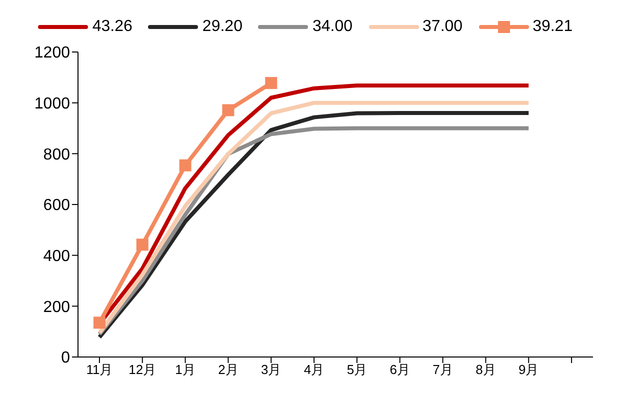  I want to click on y-tick-label: 400, so click(56, 257).